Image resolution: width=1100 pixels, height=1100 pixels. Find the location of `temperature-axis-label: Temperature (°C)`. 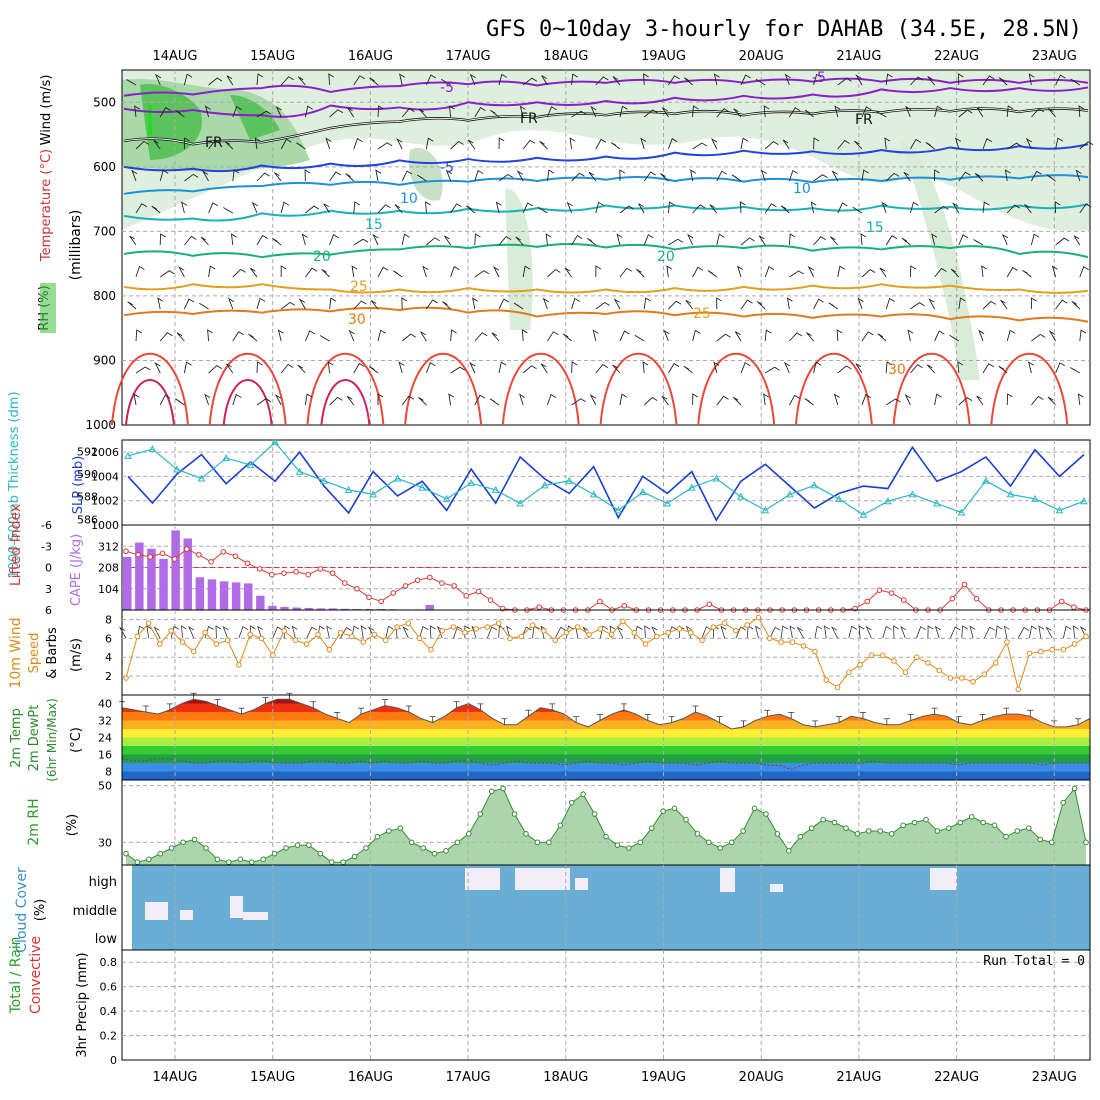

temperature-axis-label: Temperature (°C) is located at coordinates (46, 205).